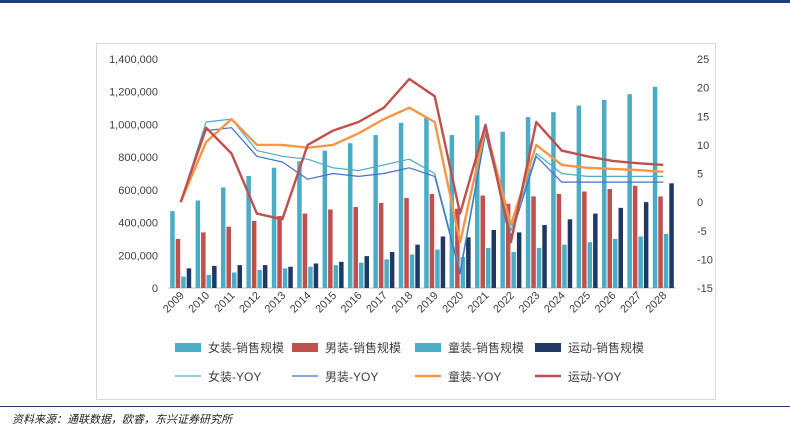 This screenshot has height=431, width=790. I want to click on left-tick-label: 400,000, so click(138, 224).